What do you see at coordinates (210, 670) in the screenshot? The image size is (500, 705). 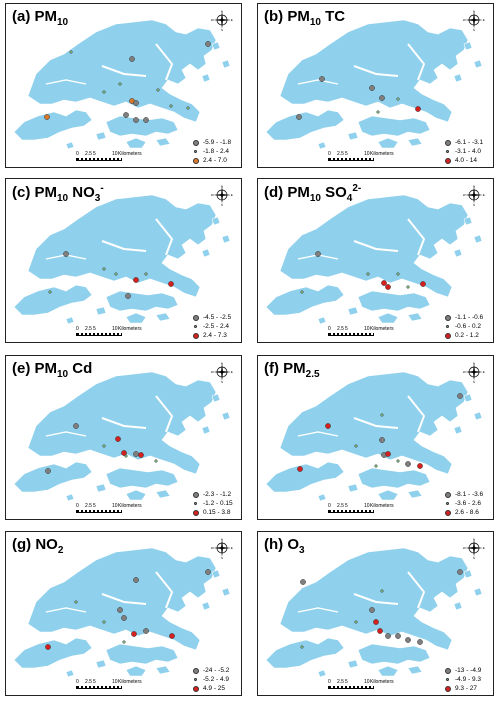 I see `legend-item: -24 - -5.2` at bounding box center [210, 670].